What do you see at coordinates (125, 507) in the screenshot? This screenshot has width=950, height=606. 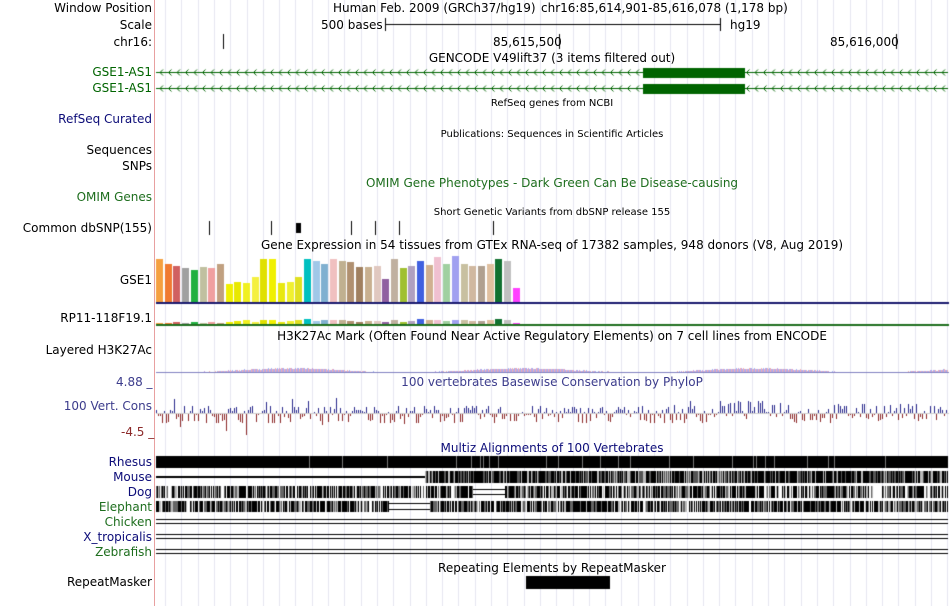 I see `species-label-elephant: Elephant` at bounding box center [125, 507].